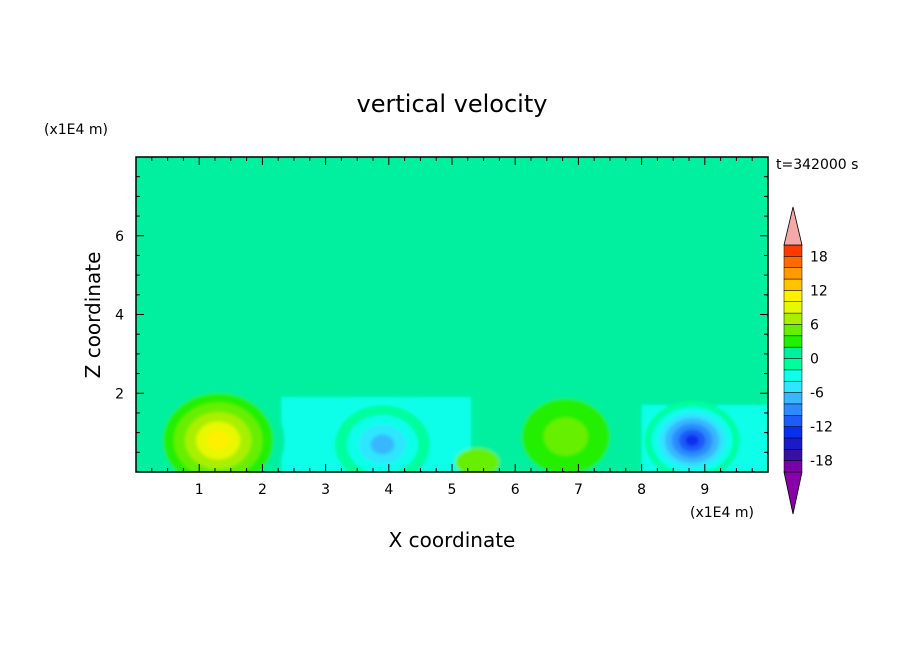 This screenshot has height=654, width=904. I want to click on x-tick-label: 4, so click(388, 490).